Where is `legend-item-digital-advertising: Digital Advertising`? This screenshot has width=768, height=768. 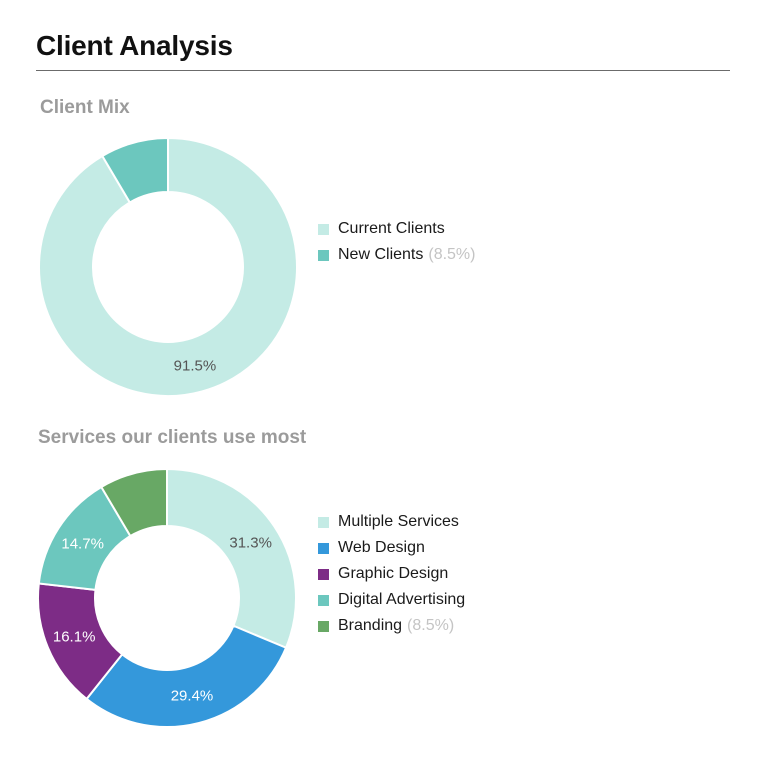
legend-item-digital-advertising: Digital Advertising is located at coordinates (391, 600).